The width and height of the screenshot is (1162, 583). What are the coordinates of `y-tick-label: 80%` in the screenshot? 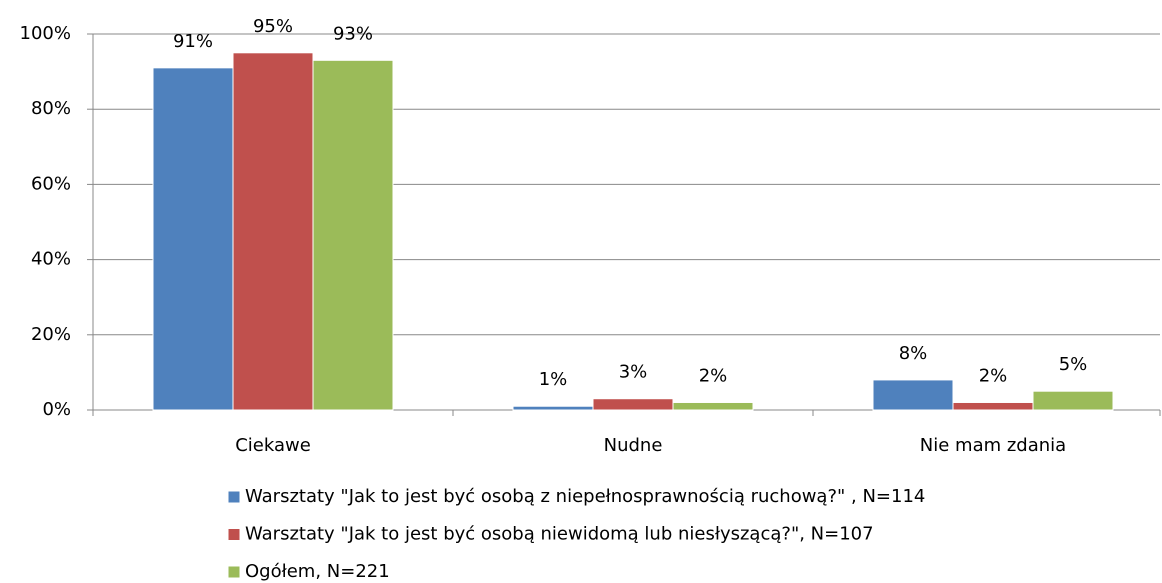 It's located at (51, 108).